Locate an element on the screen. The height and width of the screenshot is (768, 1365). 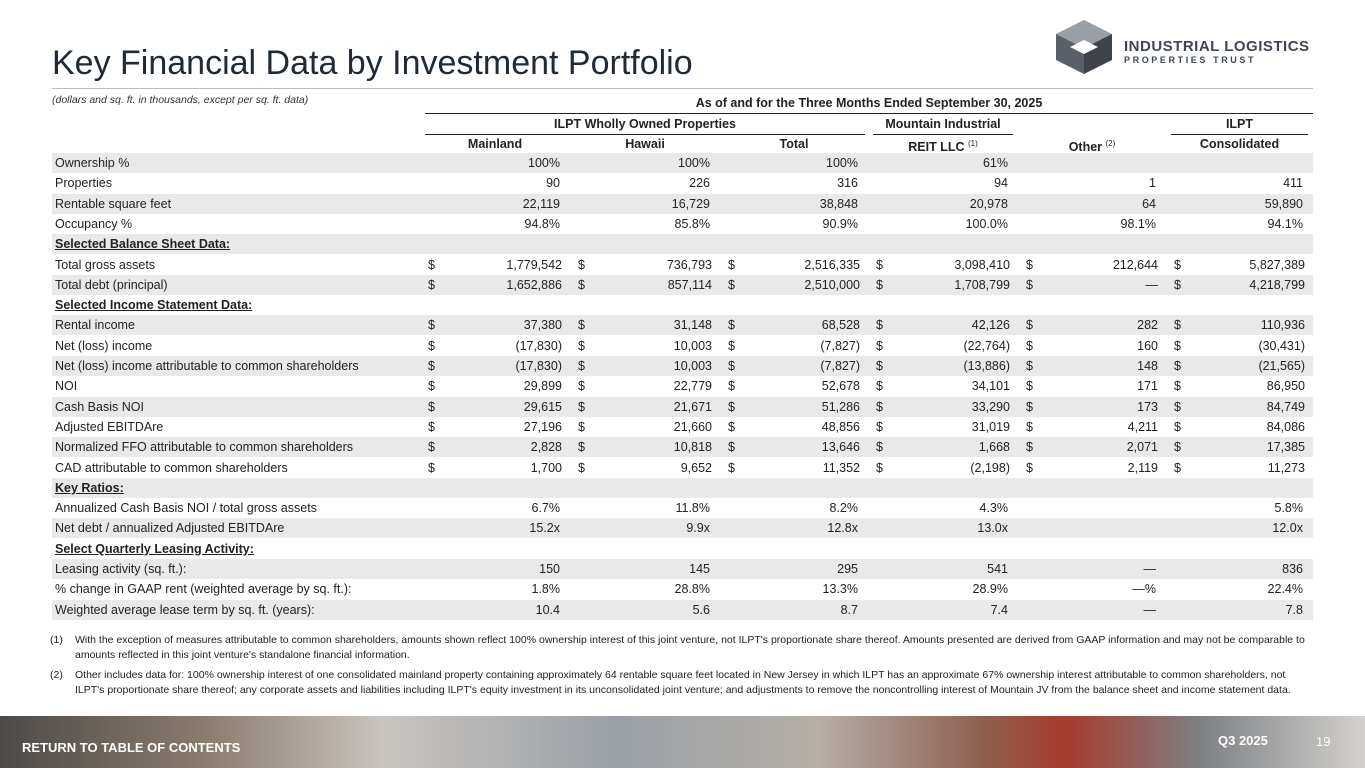
cell-value: 7.8 is located at coordinates (1294, 609).